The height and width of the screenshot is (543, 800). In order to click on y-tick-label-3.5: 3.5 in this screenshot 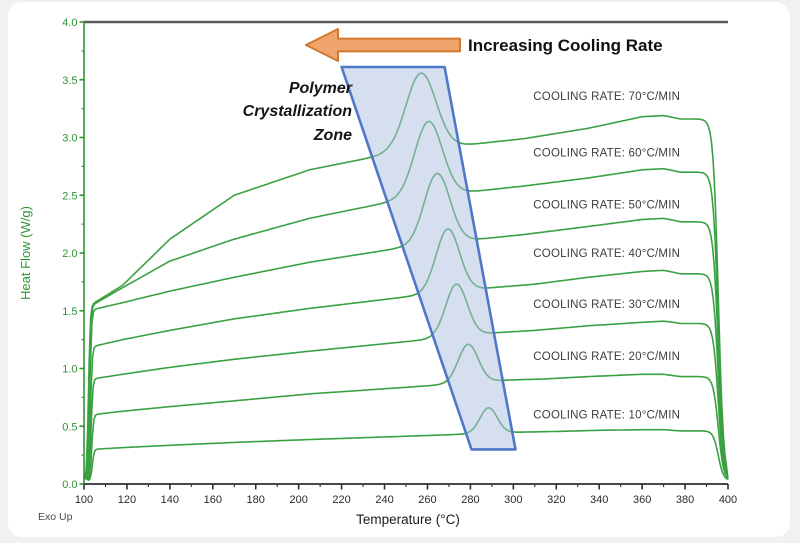, I will do `click(69, 81)`.